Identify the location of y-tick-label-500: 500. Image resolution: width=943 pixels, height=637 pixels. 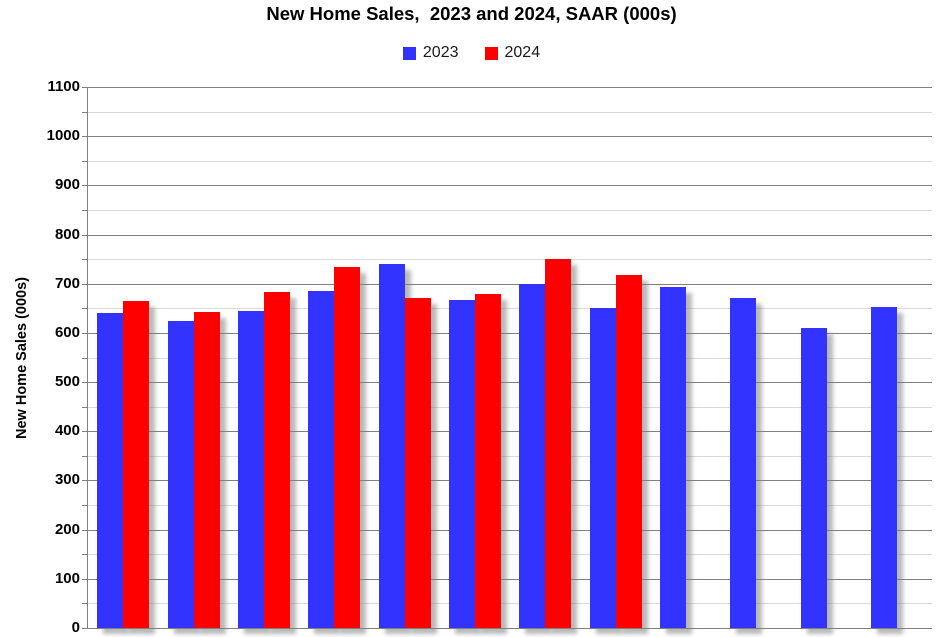
(67, 382).